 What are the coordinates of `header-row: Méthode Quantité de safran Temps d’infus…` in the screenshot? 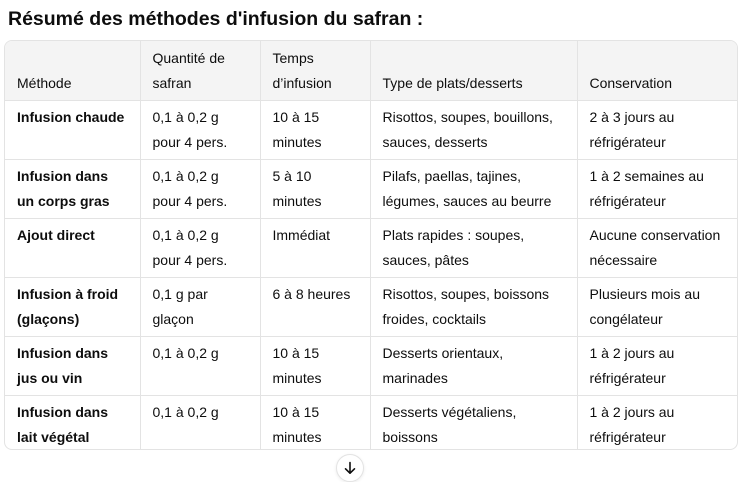 It's located at (371, 71).